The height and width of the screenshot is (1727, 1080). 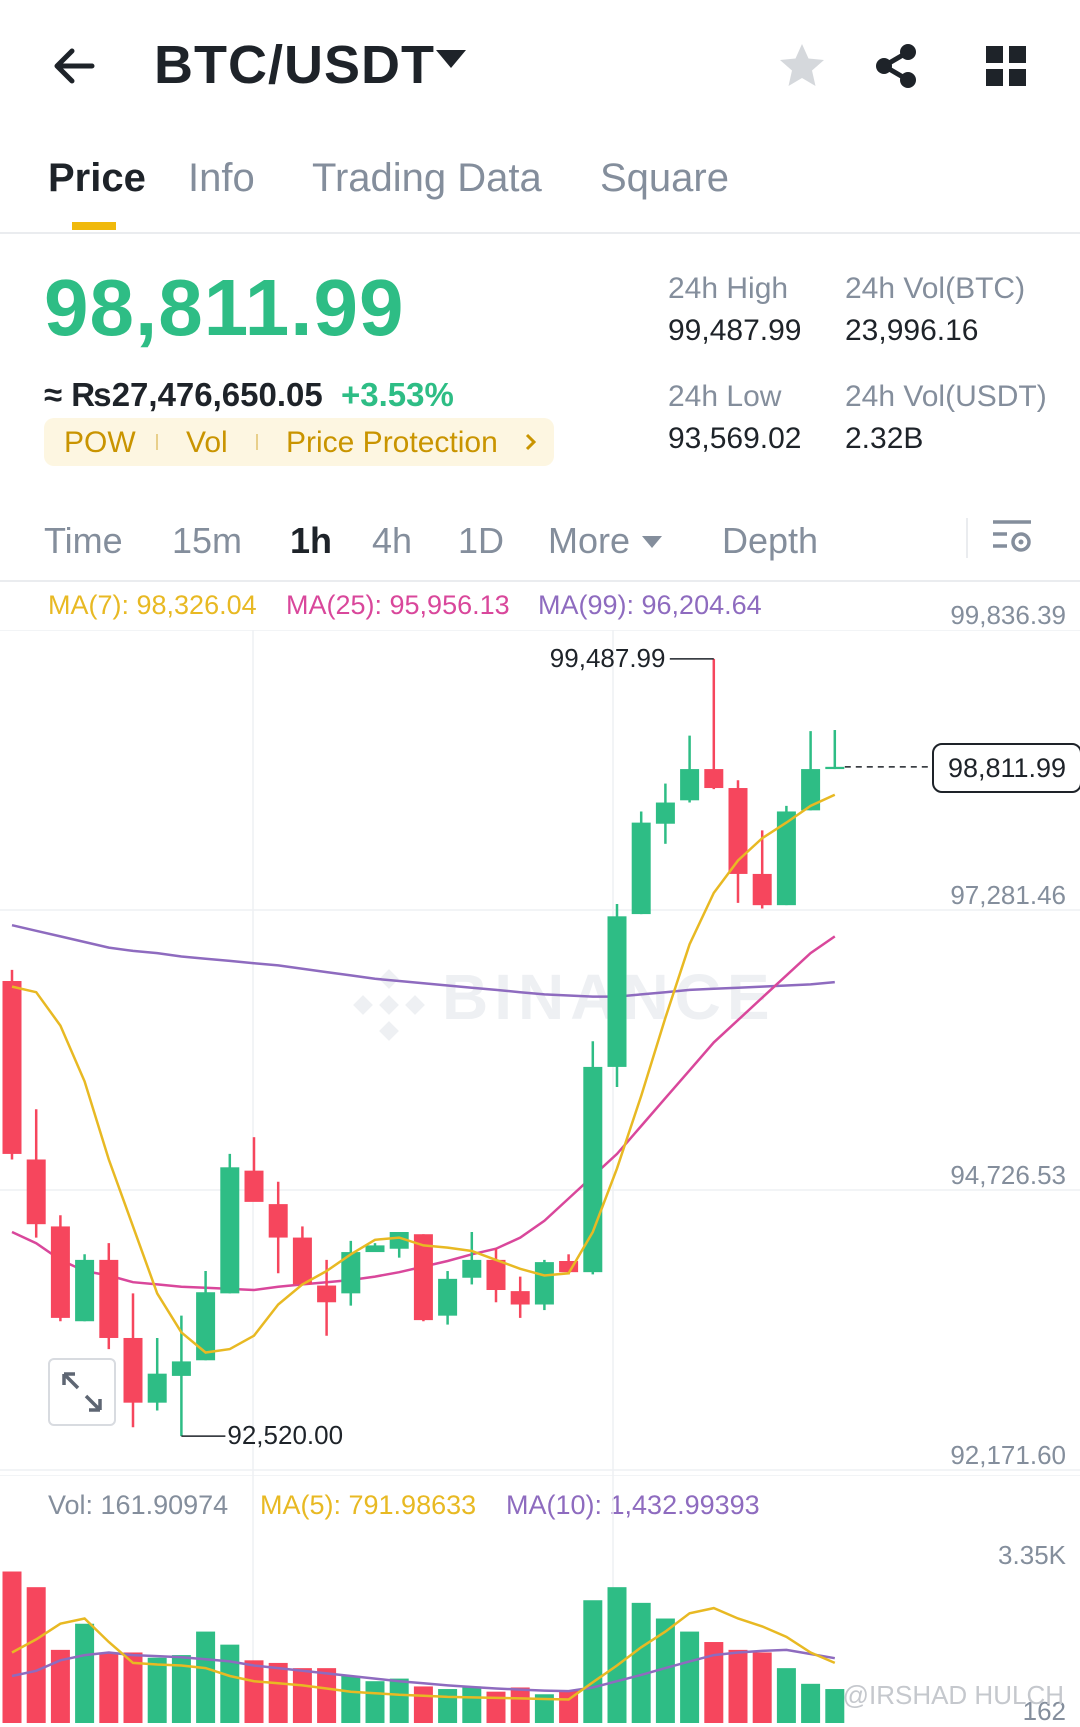 What do you see at coordinates (967, 538) in the screenshot?
I see `interval-divider` at bounding box center [967, 538].